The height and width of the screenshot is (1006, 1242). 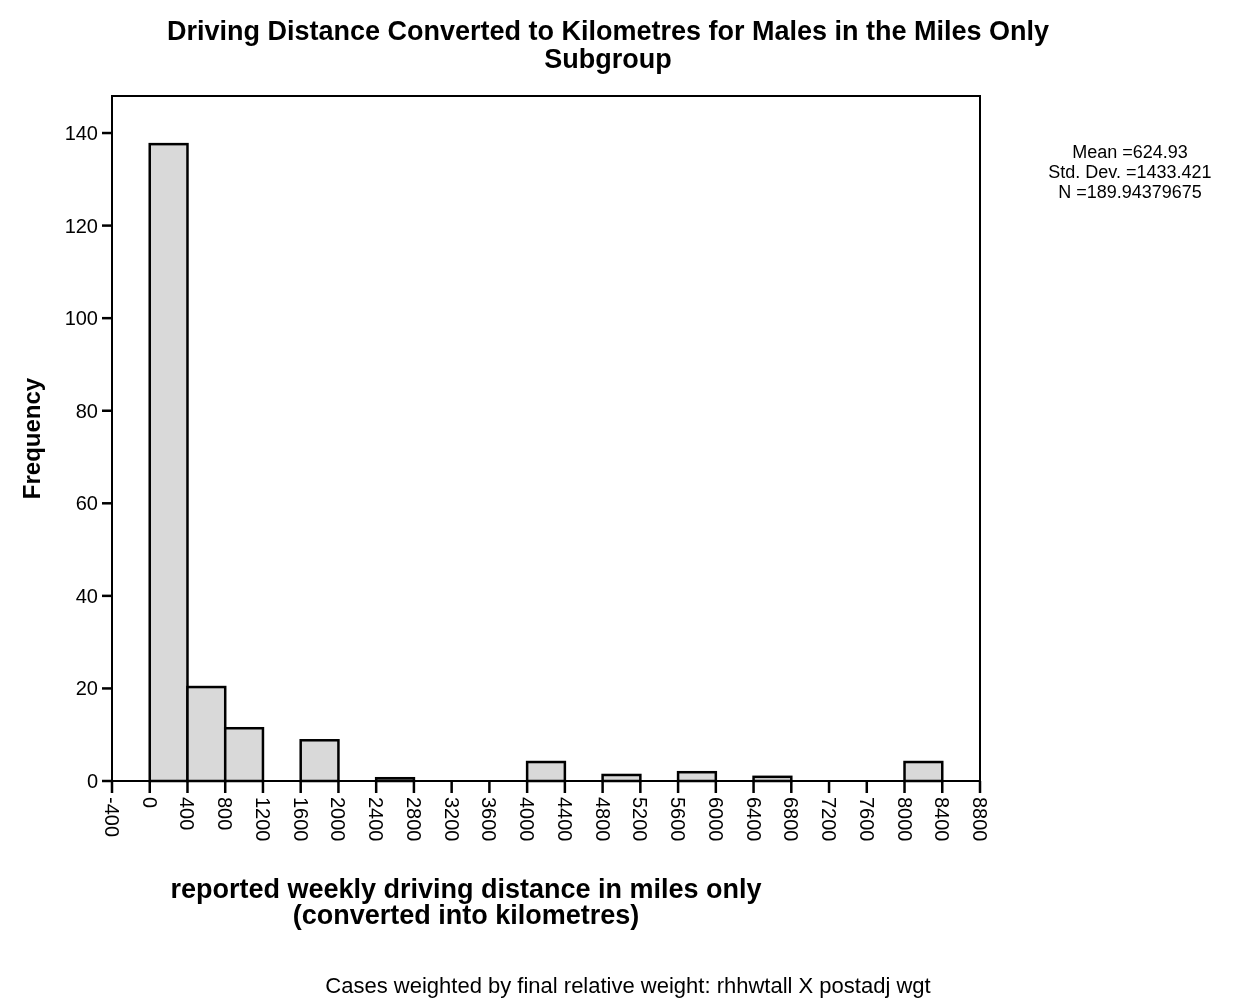 What do you see at coordinates (715, 819) in the screenshot?
I see `x-tick-label: 6000` at bounding box center [715, 819].